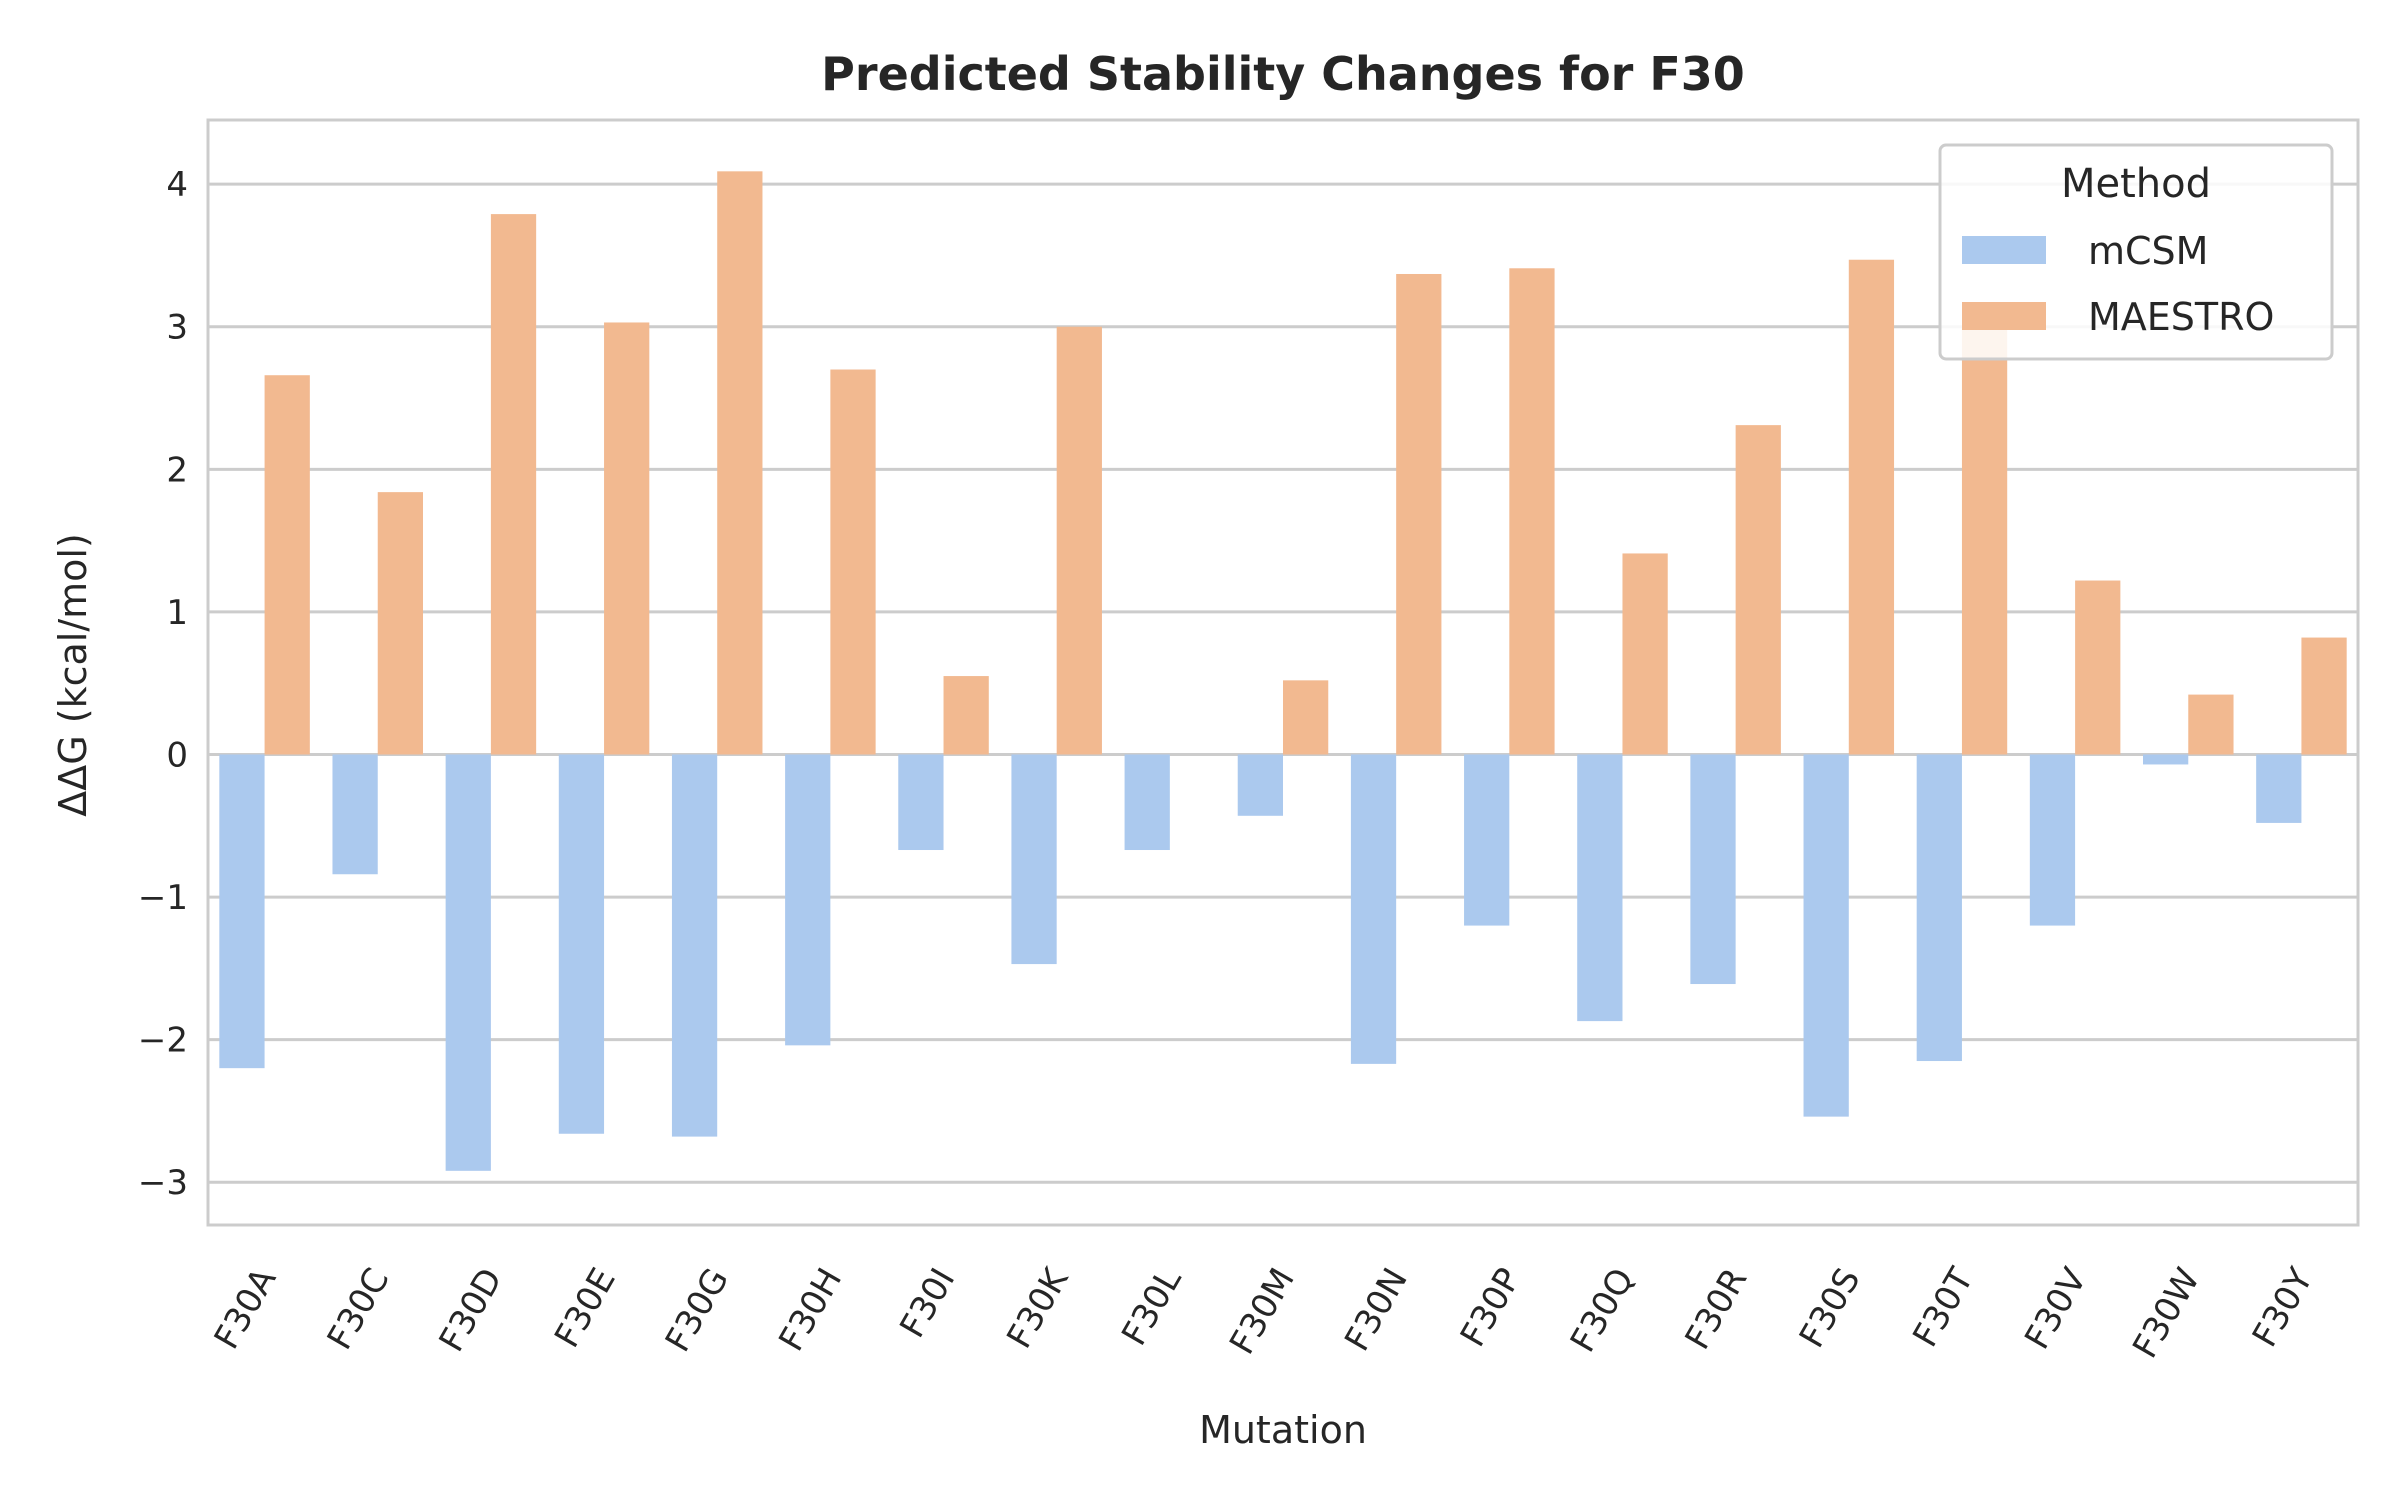 This screenshot has height=1500, width=2400. Describe the element at coordinates (1758, 590) in the screenshot. I see `bar-maestro-f30r` at that location.